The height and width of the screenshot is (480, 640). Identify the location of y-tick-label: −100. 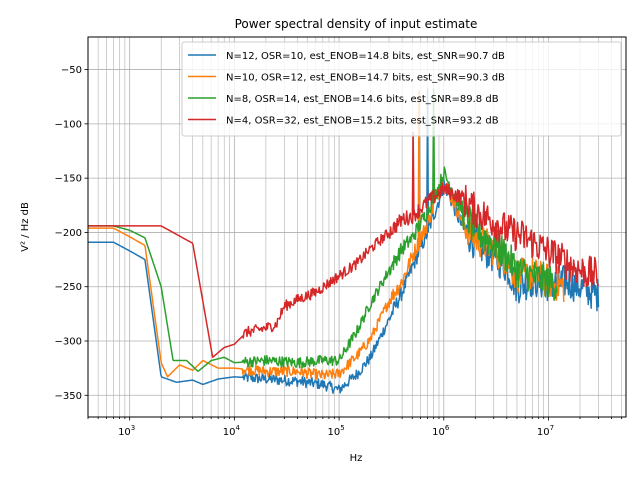
(68, 124).